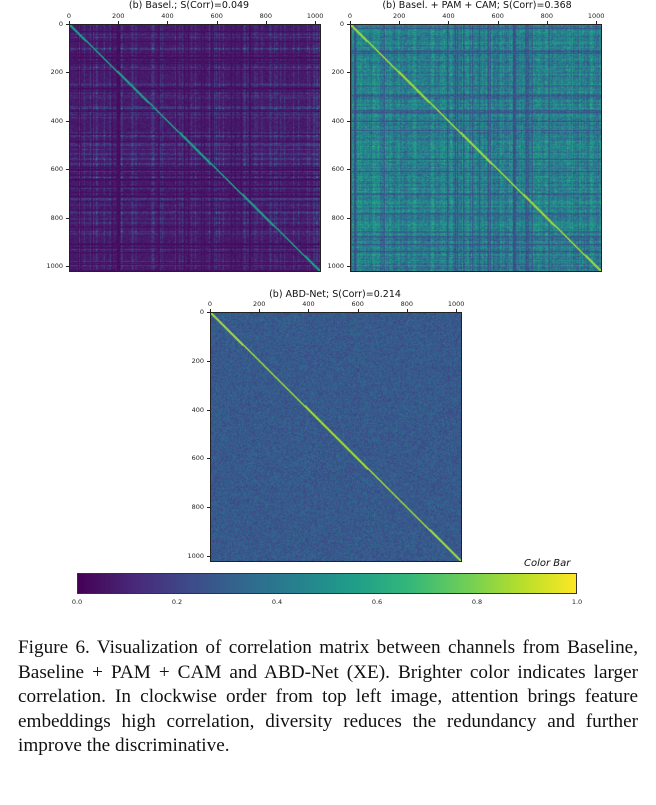 The height and width of the screenshot is (805, 656). What do you see at coordinates (377, 602) in the screenshot?
I see `colorbar-tick-label: 0.6` at bounding box center [377, 602].